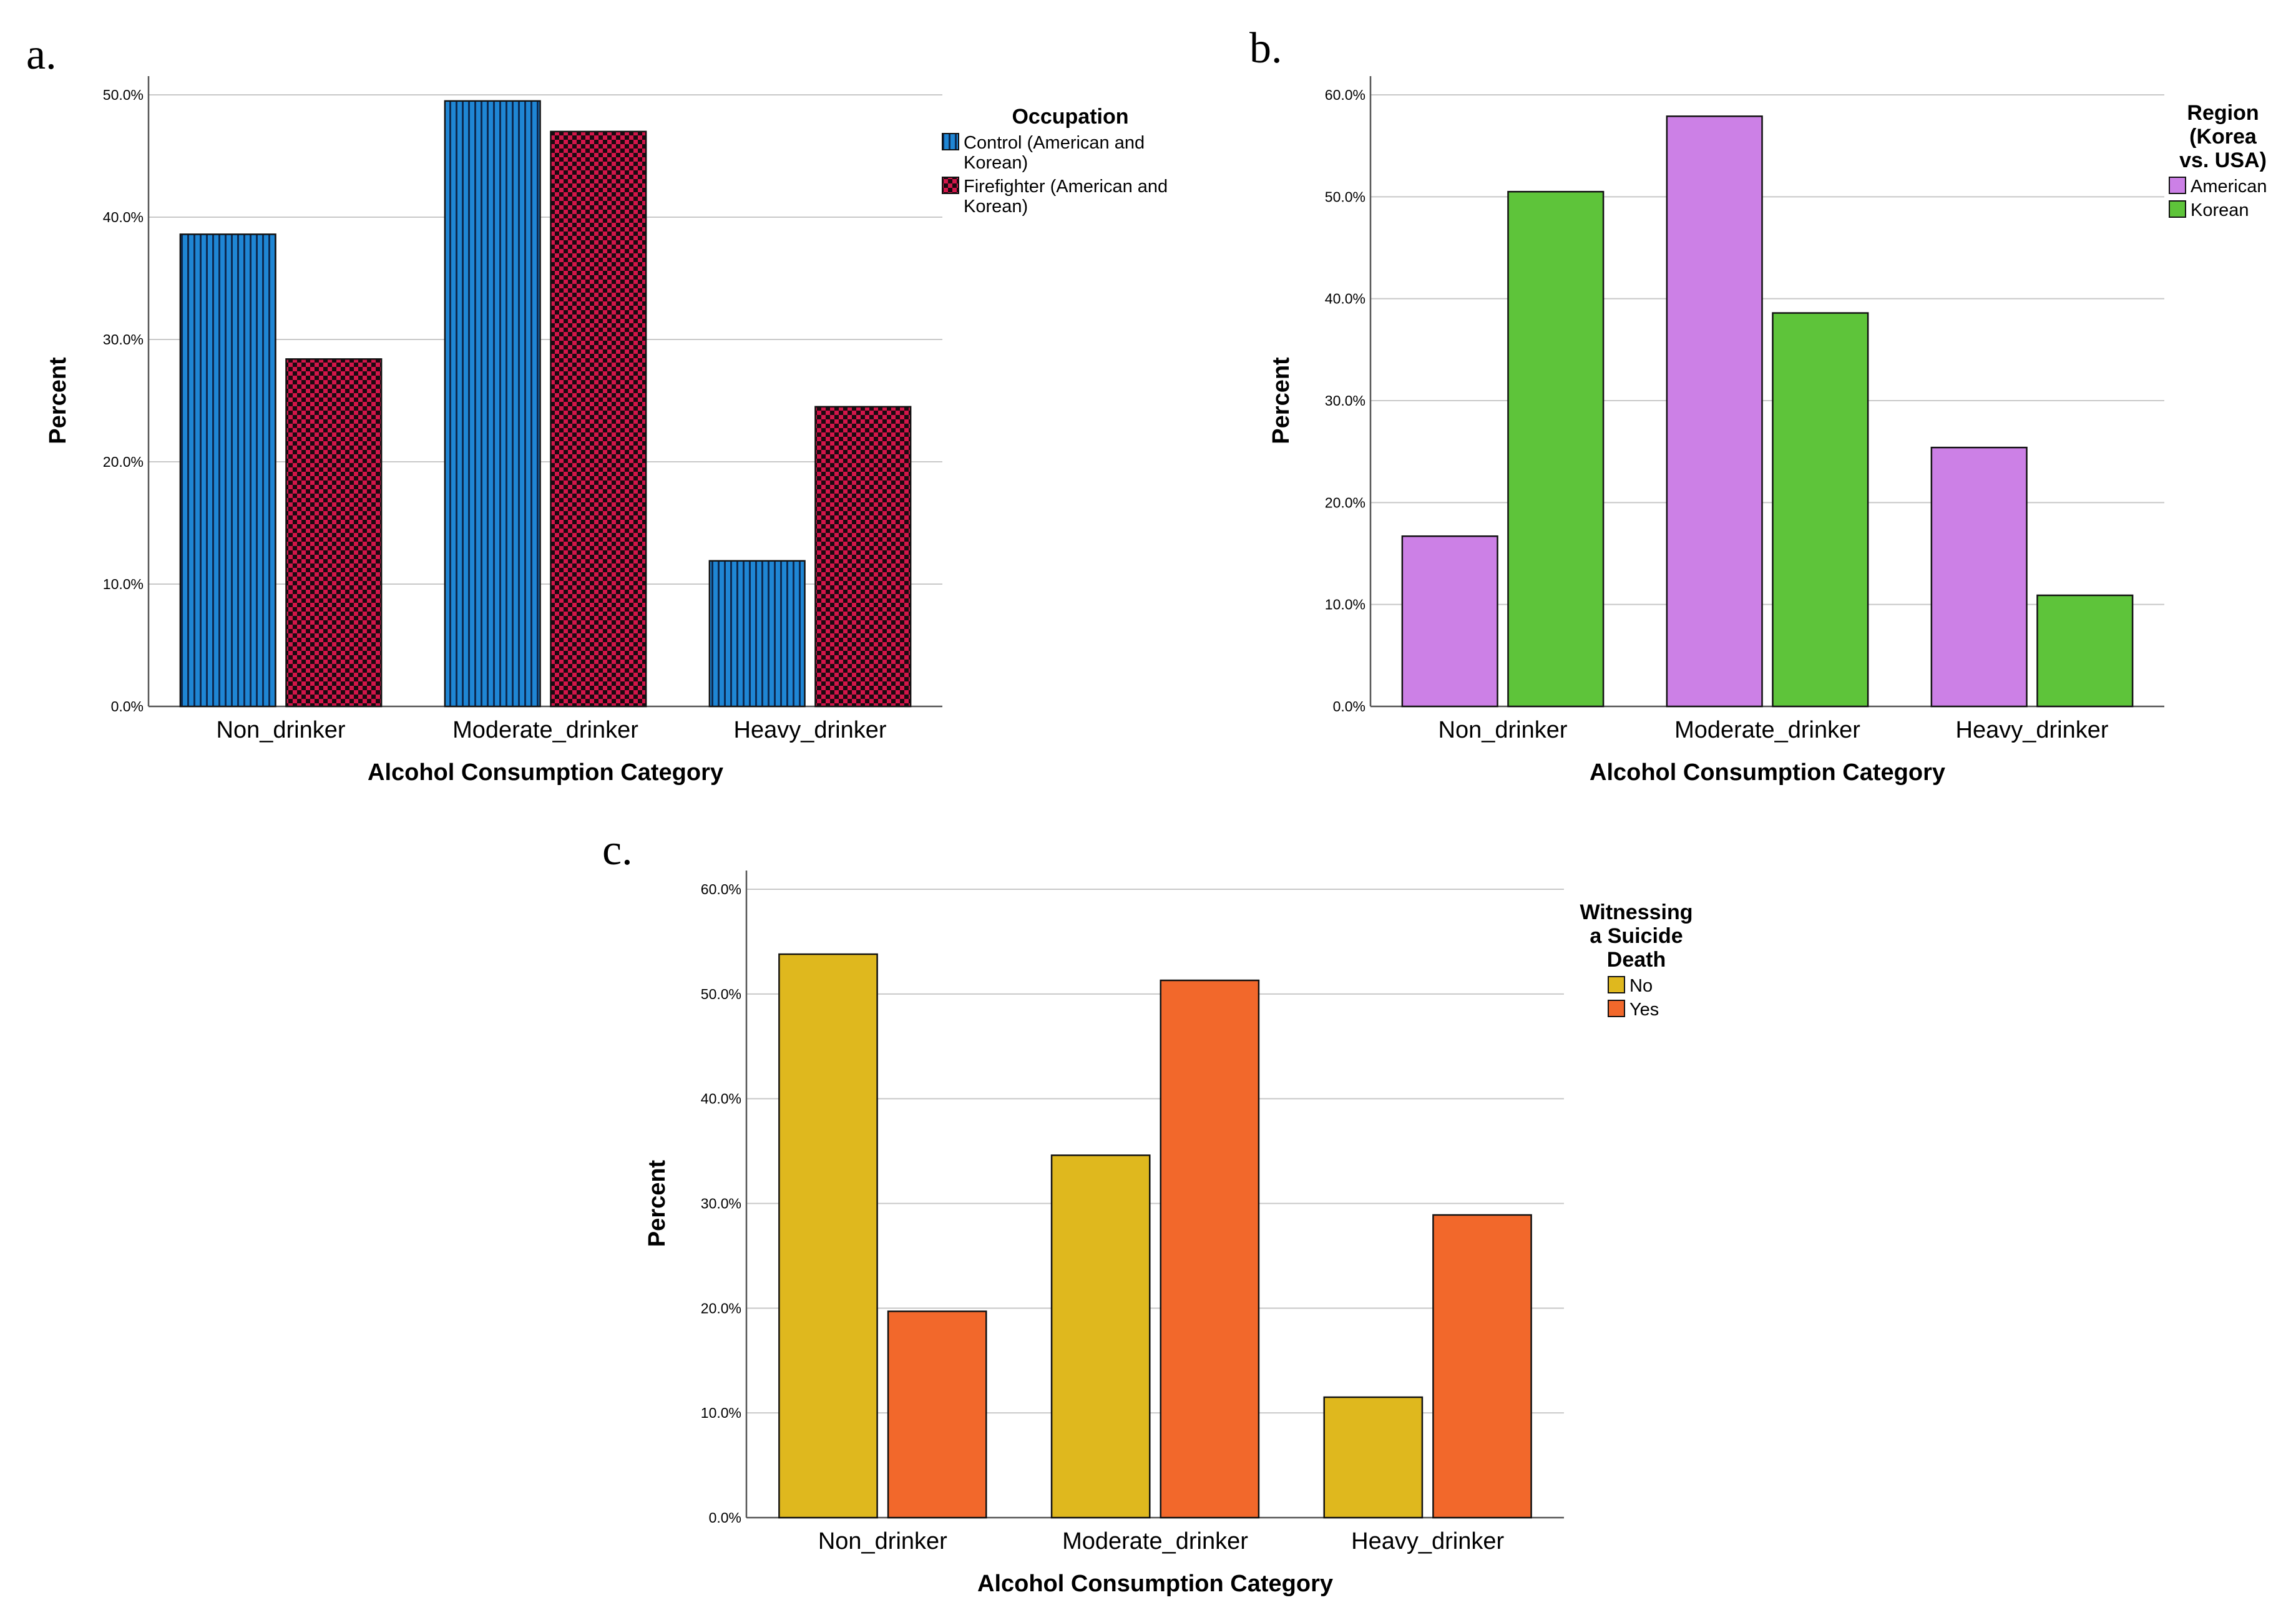 This screenshot has height=1610, width=2296. I want to click on bar-korean-moderate_drinker, so click(1820, 510).